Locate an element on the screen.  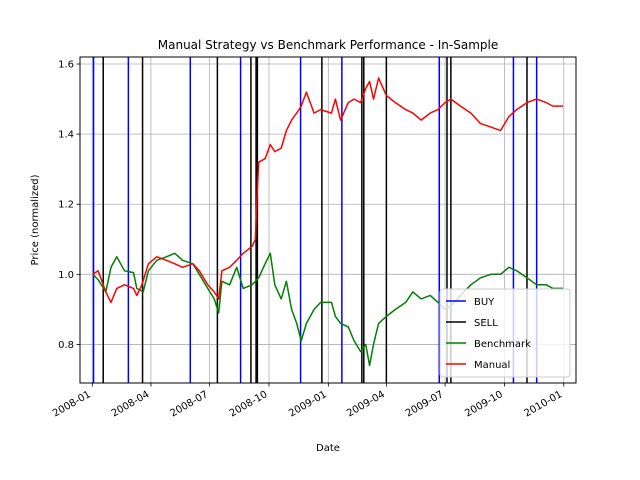
y-axis-label: Price (normalized) is located at coordinates (35, 219).